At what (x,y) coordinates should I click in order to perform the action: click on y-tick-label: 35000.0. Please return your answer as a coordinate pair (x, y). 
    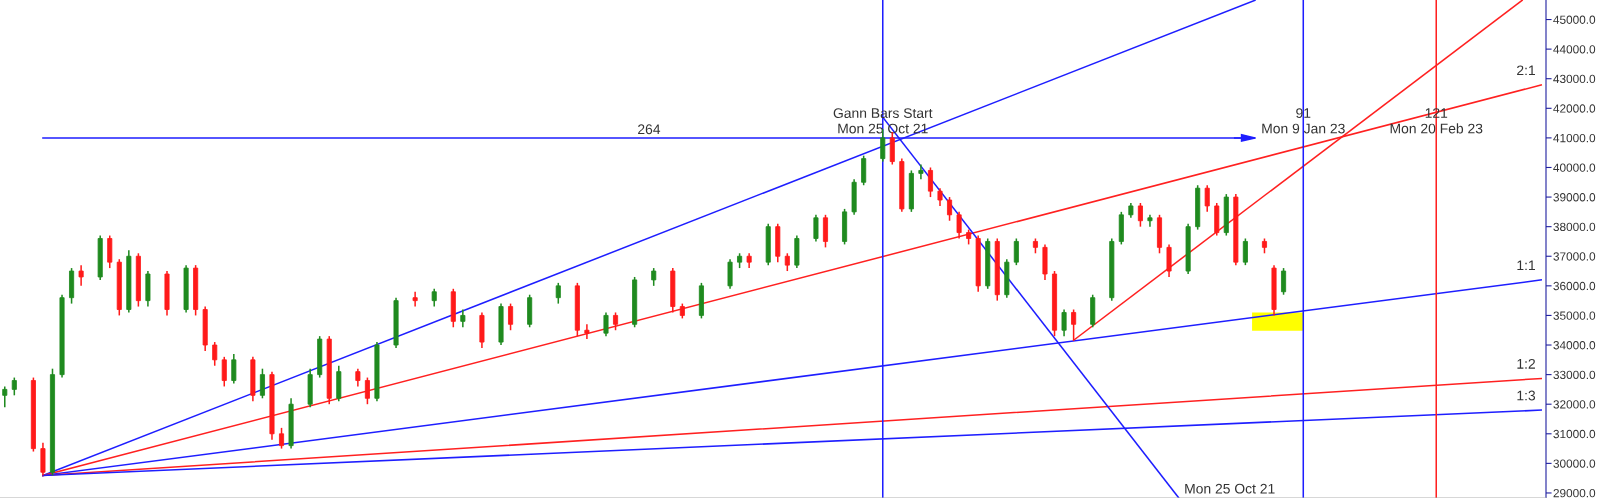
    Looking at the image, I should click on (1574, 315).